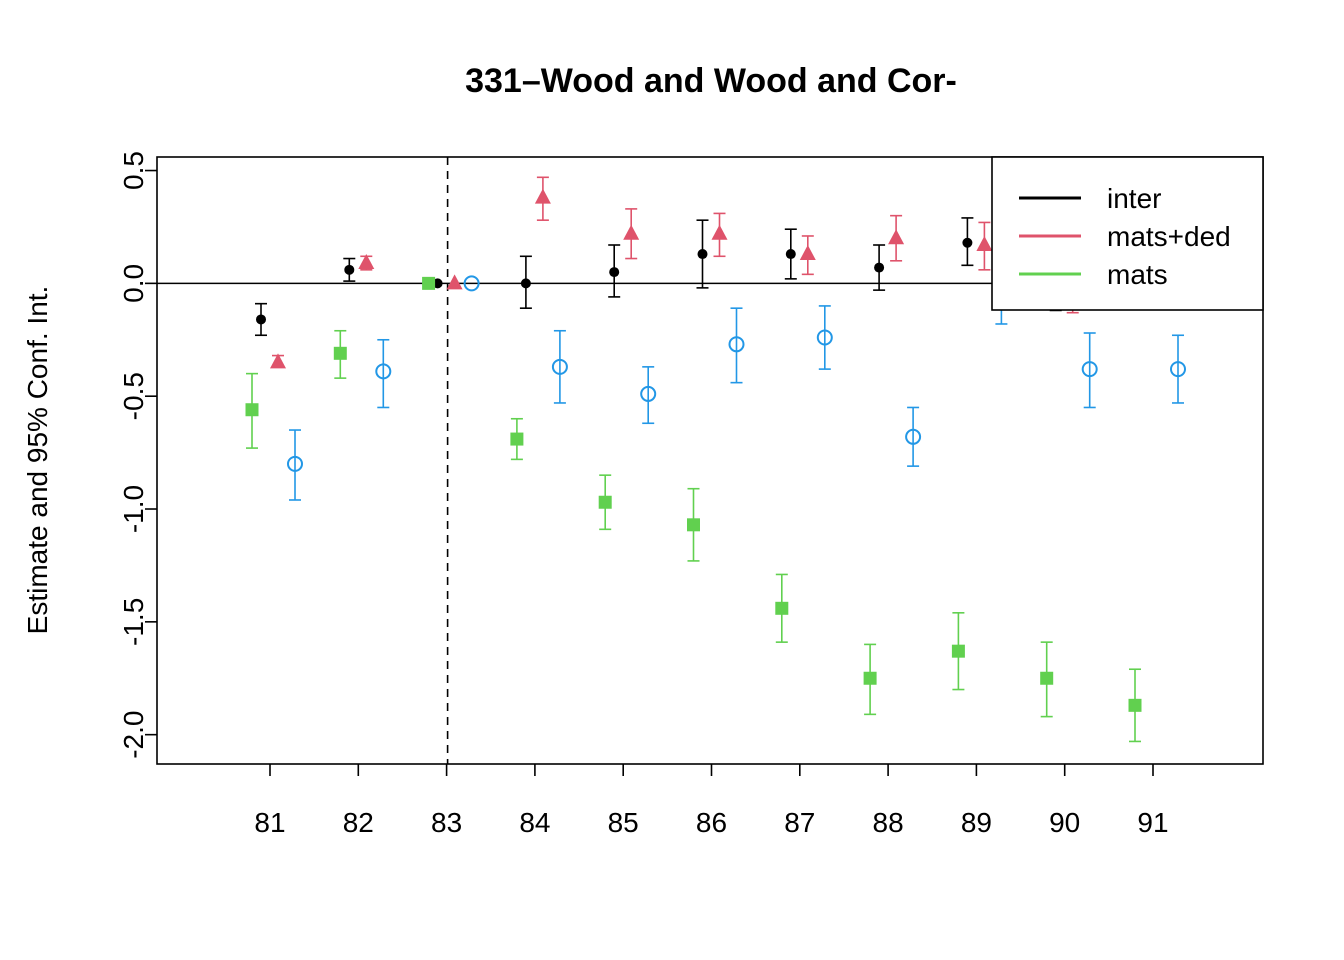  What do you see at coordinates (446, 822) in the screenshot?
I see `x-tick-label: 83` at bounding box center [446, 822].